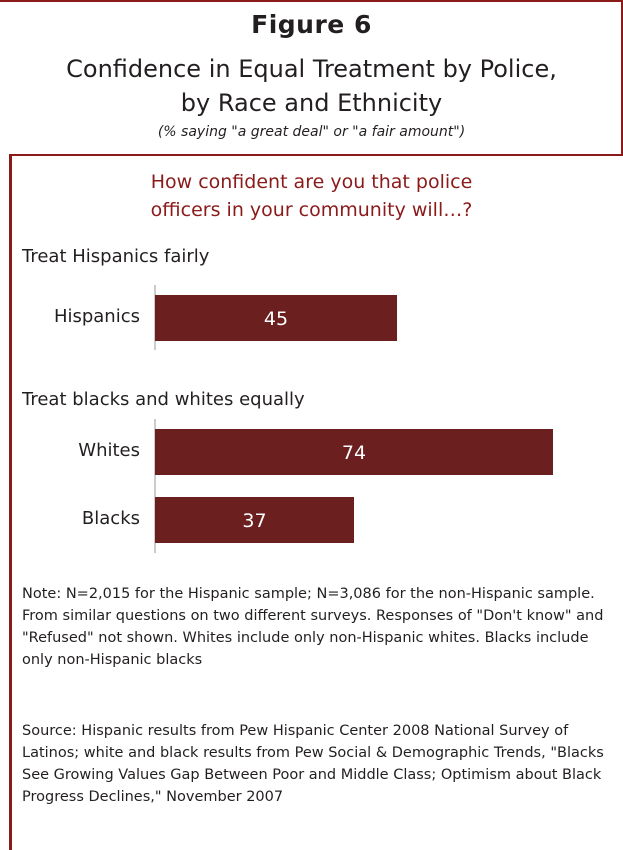  Describe the element at coordinates (96, 316) in the screenshot. I see `category-label-hispanics: Hispanics` at that location.